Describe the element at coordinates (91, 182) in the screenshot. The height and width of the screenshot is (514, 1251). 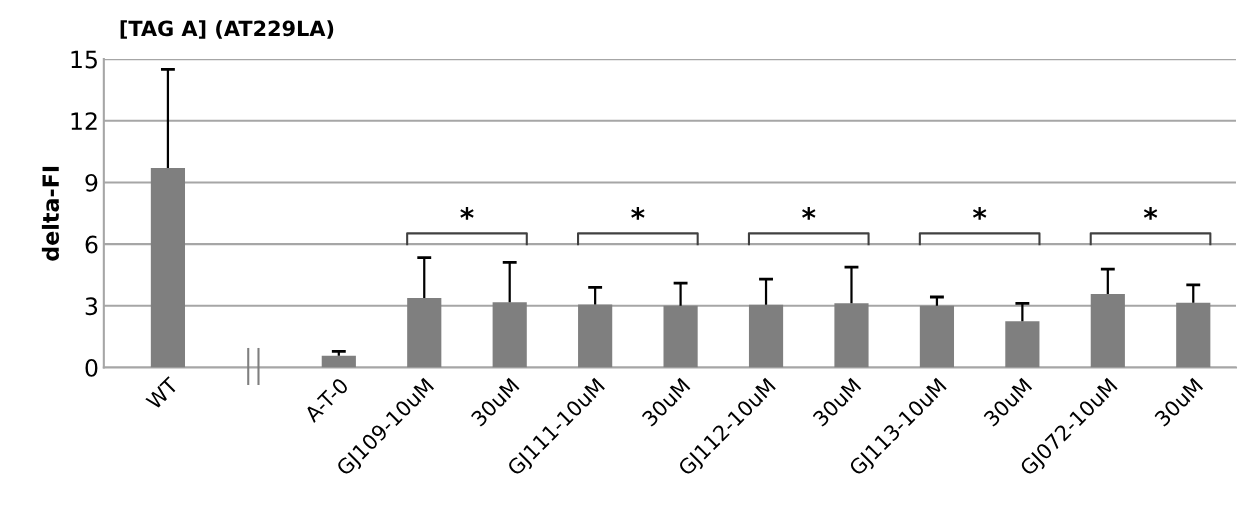
I see `y-tick-label: 9` at that location.